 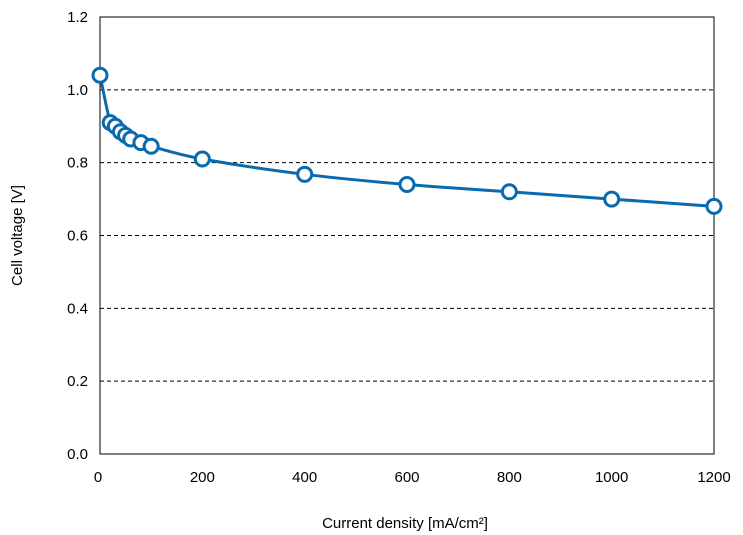 I want to click on y-axis-ticks: 0.0 0.2 0.4 0.6 0.8 1.0 1.2, so click(x=77, y=236).